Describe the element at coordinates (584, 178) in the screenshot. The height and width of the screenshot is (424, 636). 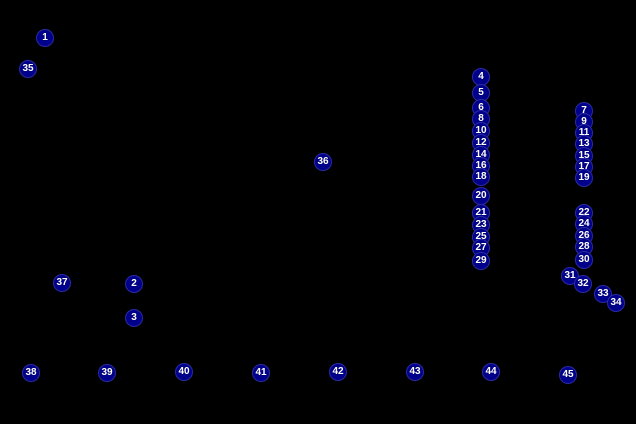
I see `som-mark-19: 19` at that location.